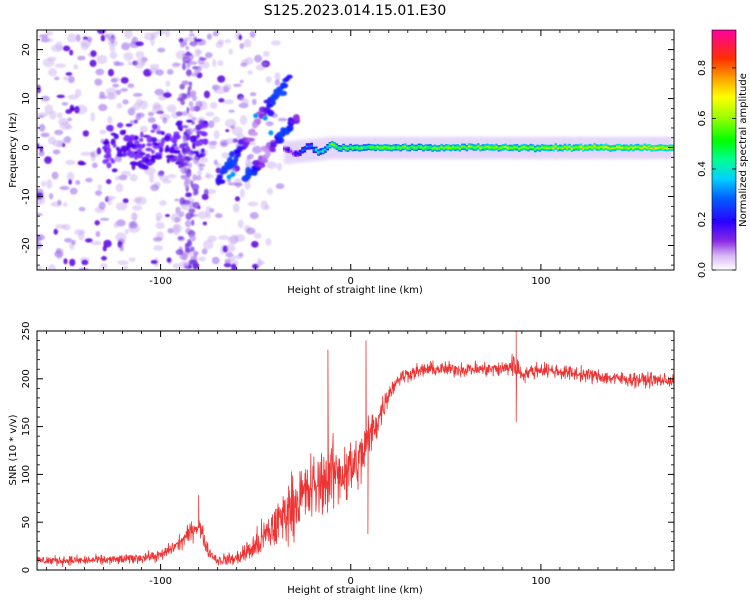  I want to click on snr-y-tick-label: 50, so click(26, 522).